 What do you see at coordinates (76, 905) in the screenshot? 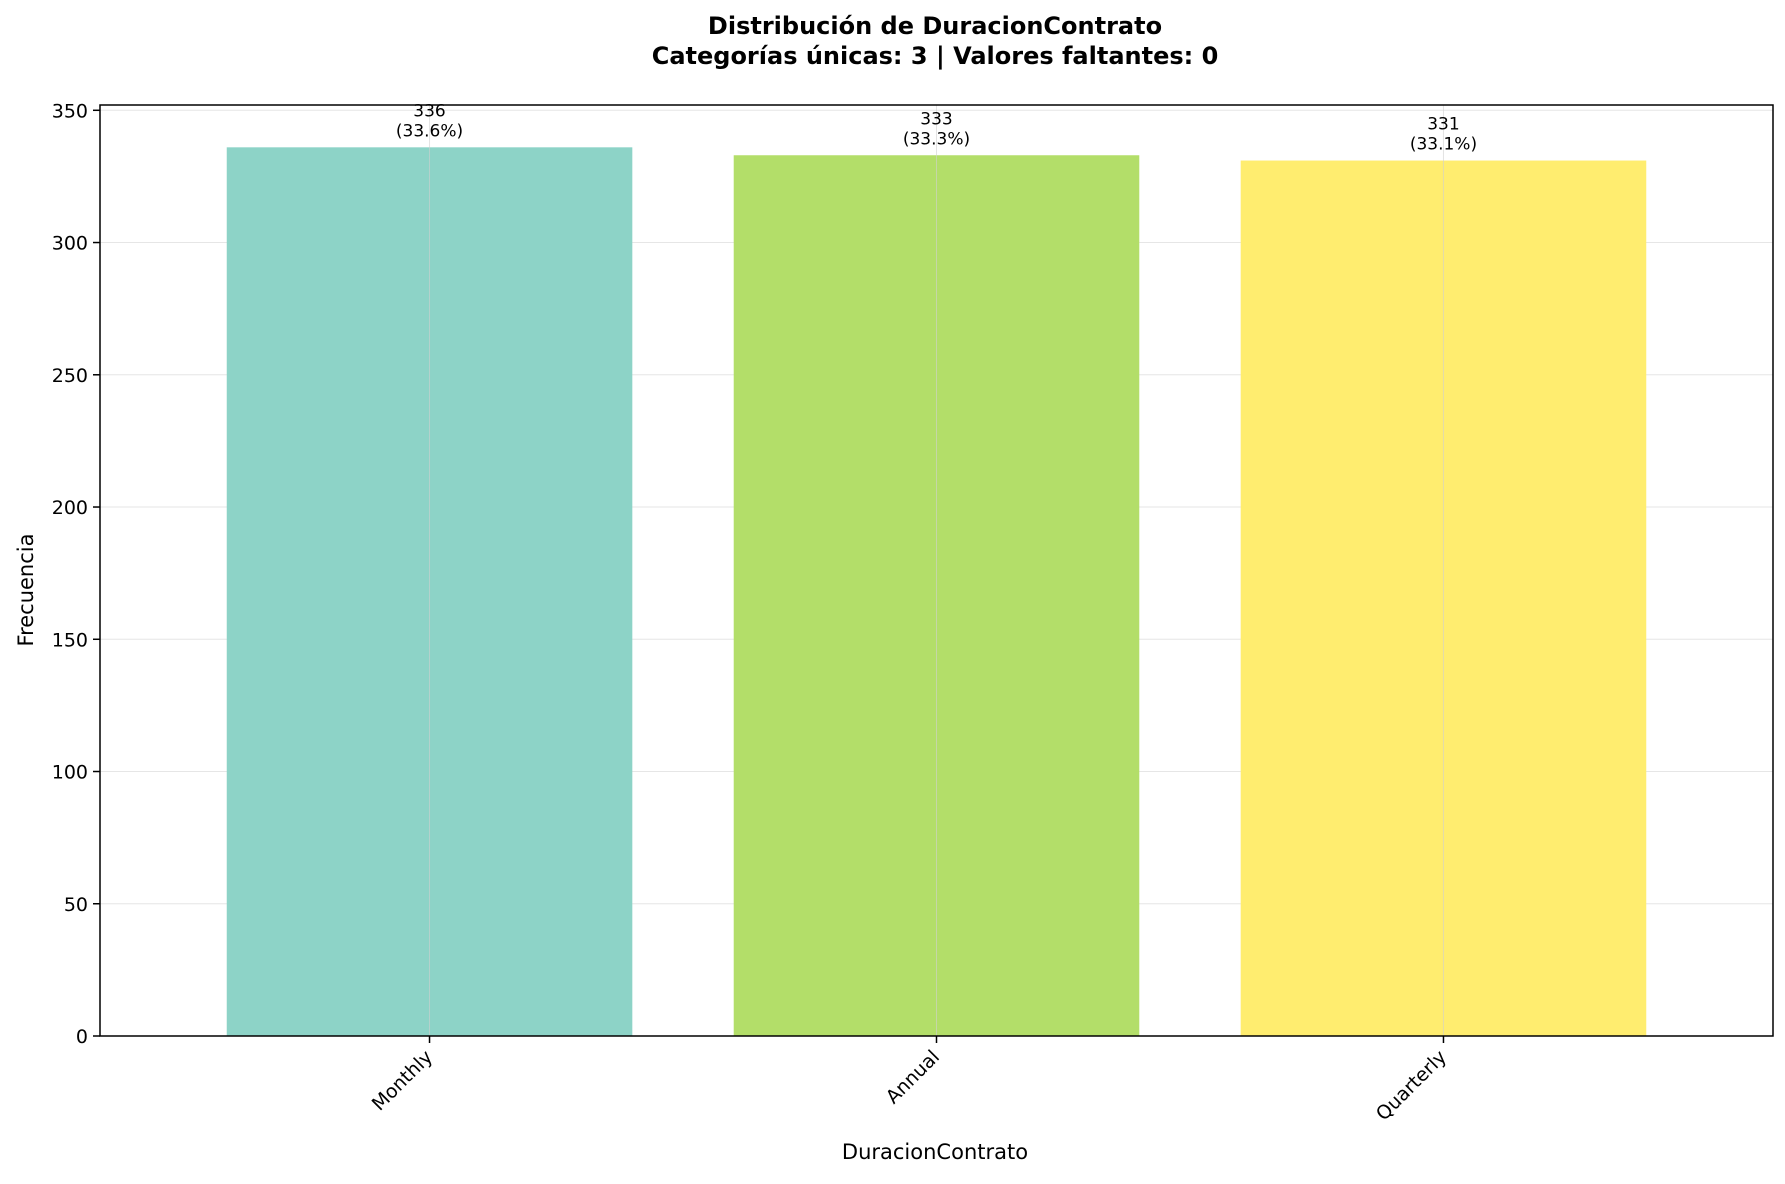
I see `y-tick-label: 50` at bounding box center [76, 905].